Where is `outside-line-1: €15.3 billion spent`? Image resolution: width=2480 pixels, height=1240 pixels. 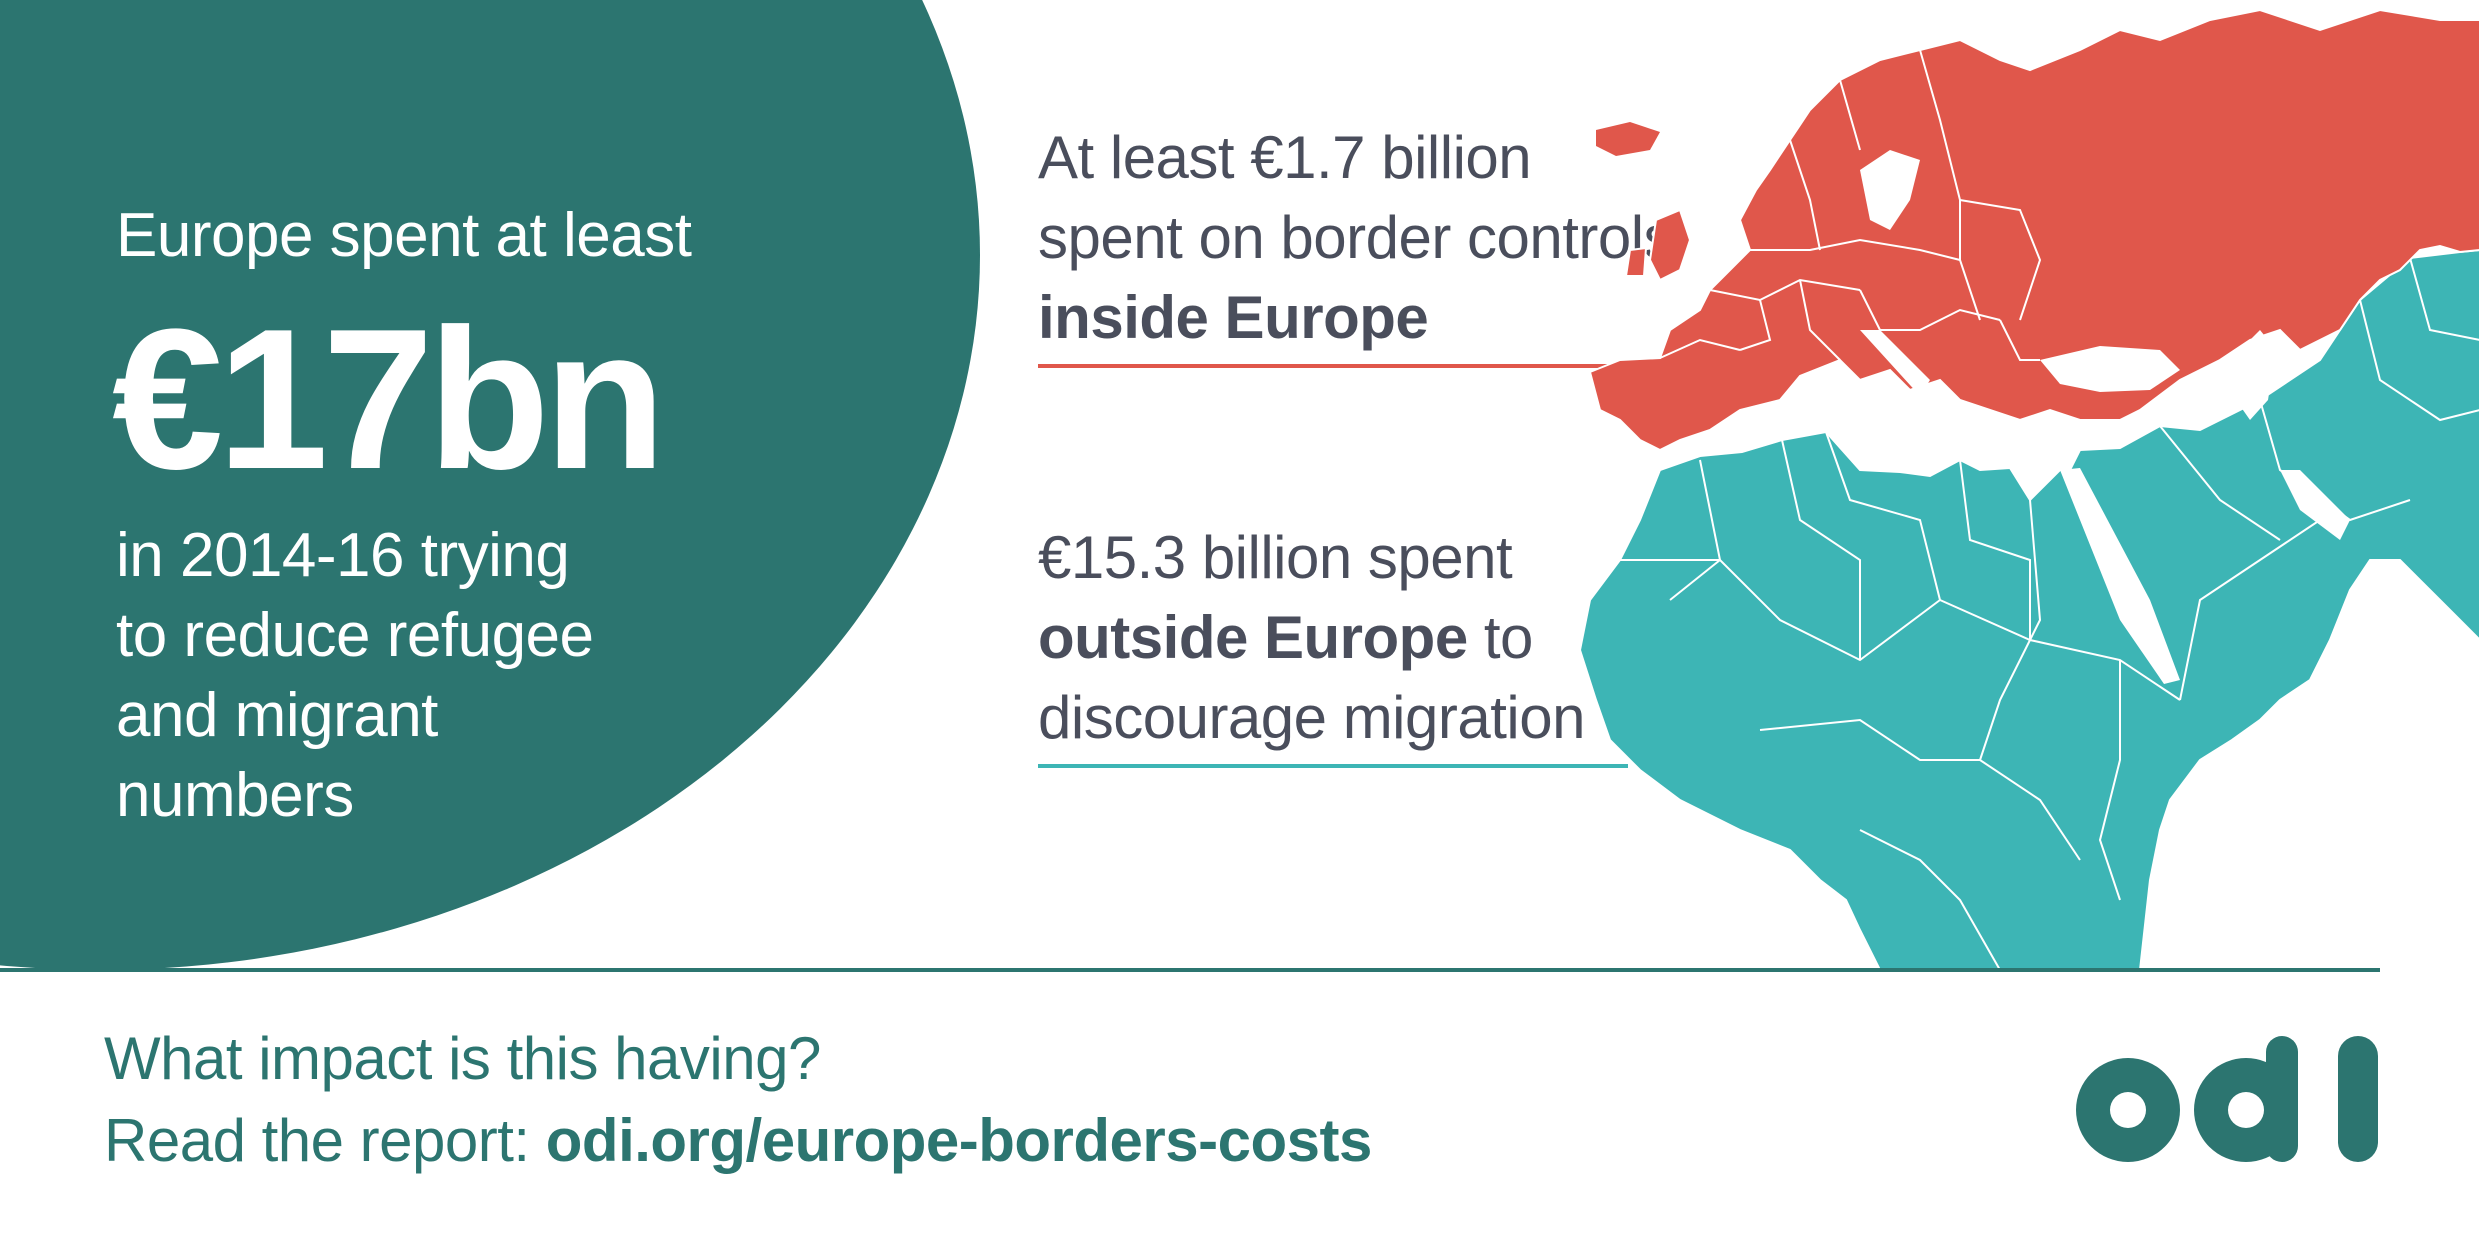
outside-line-1: €15.3 billion spent is located at coordinates (1275, 557).